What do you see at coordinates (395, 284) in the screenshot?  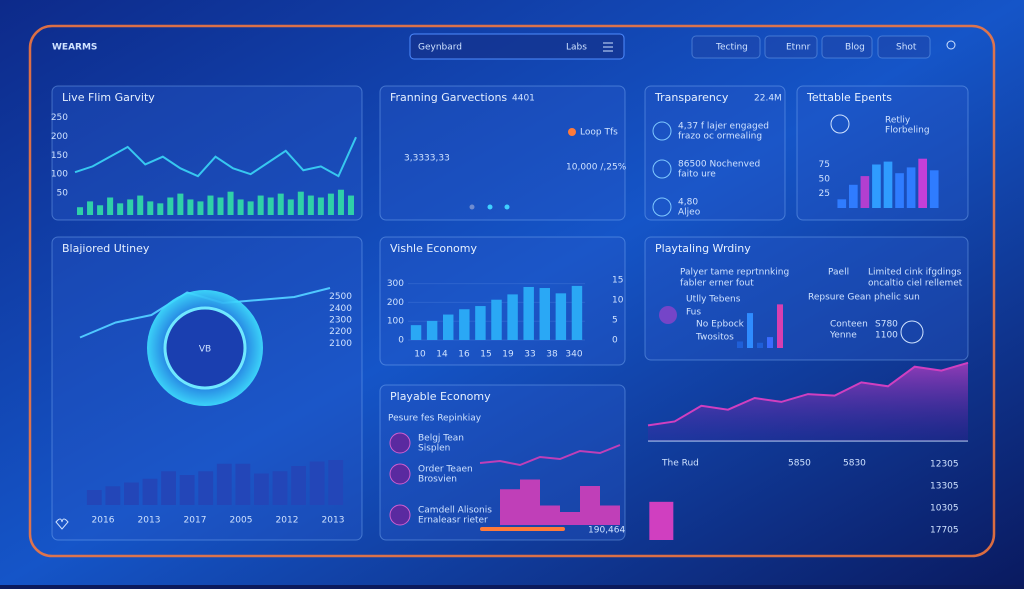 I see `tick-label: 300` at bounding box center [395, 284].